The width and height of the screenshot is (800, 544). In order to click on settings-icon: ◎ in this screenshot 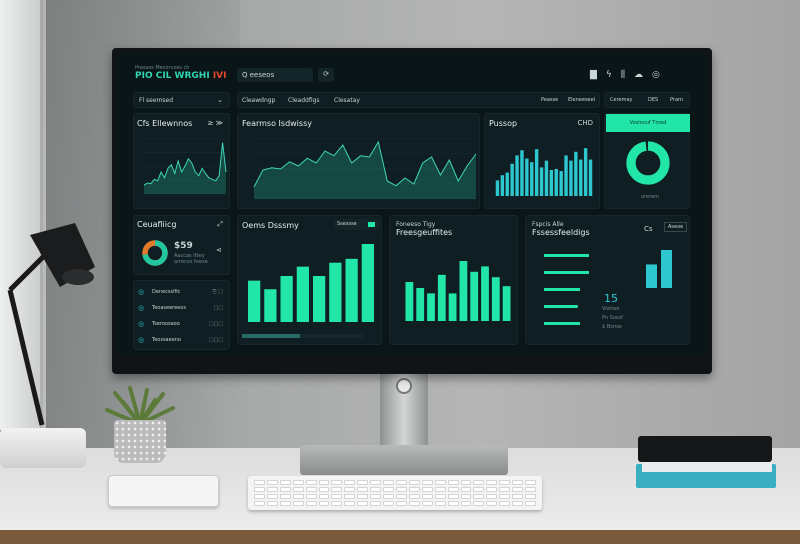, I will do `click(660, 75)`.